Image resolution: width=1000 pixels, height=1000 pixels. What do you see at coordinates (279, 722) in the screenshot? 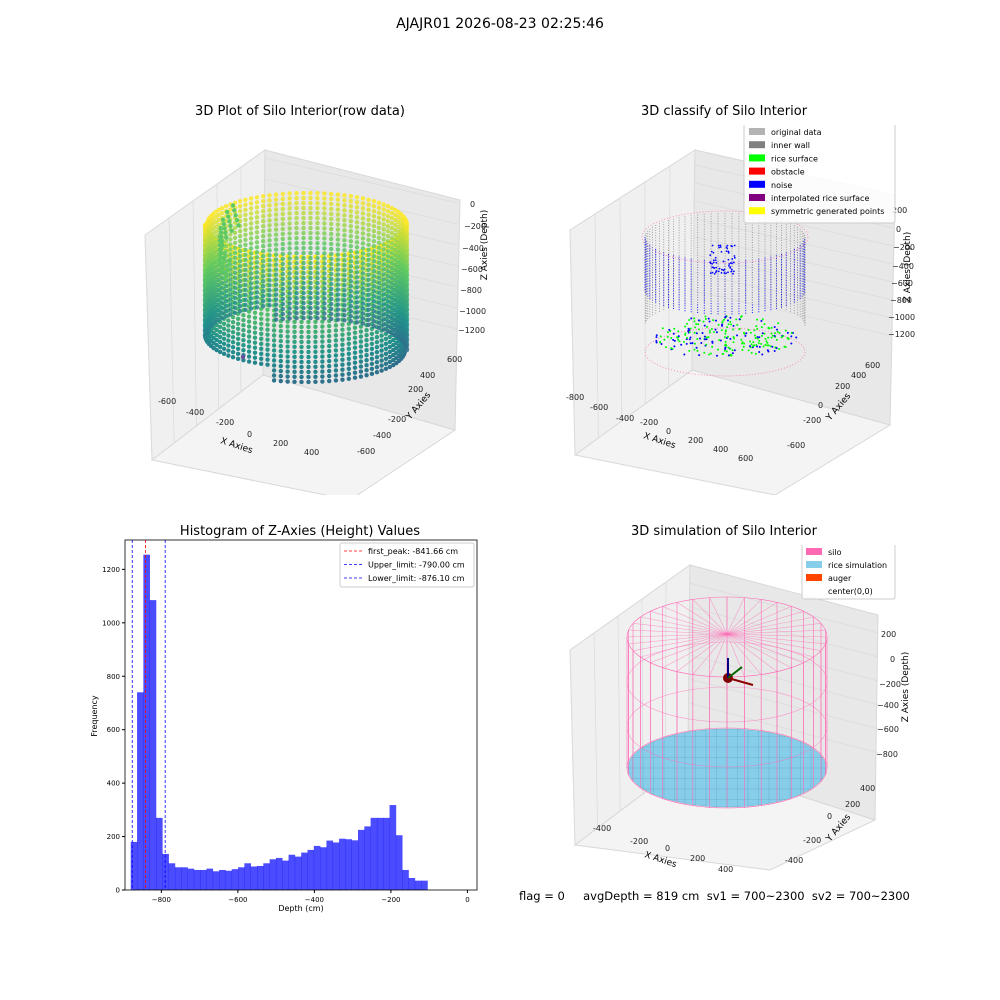
I see `histogram-bars` at bounding box center [279, 722].